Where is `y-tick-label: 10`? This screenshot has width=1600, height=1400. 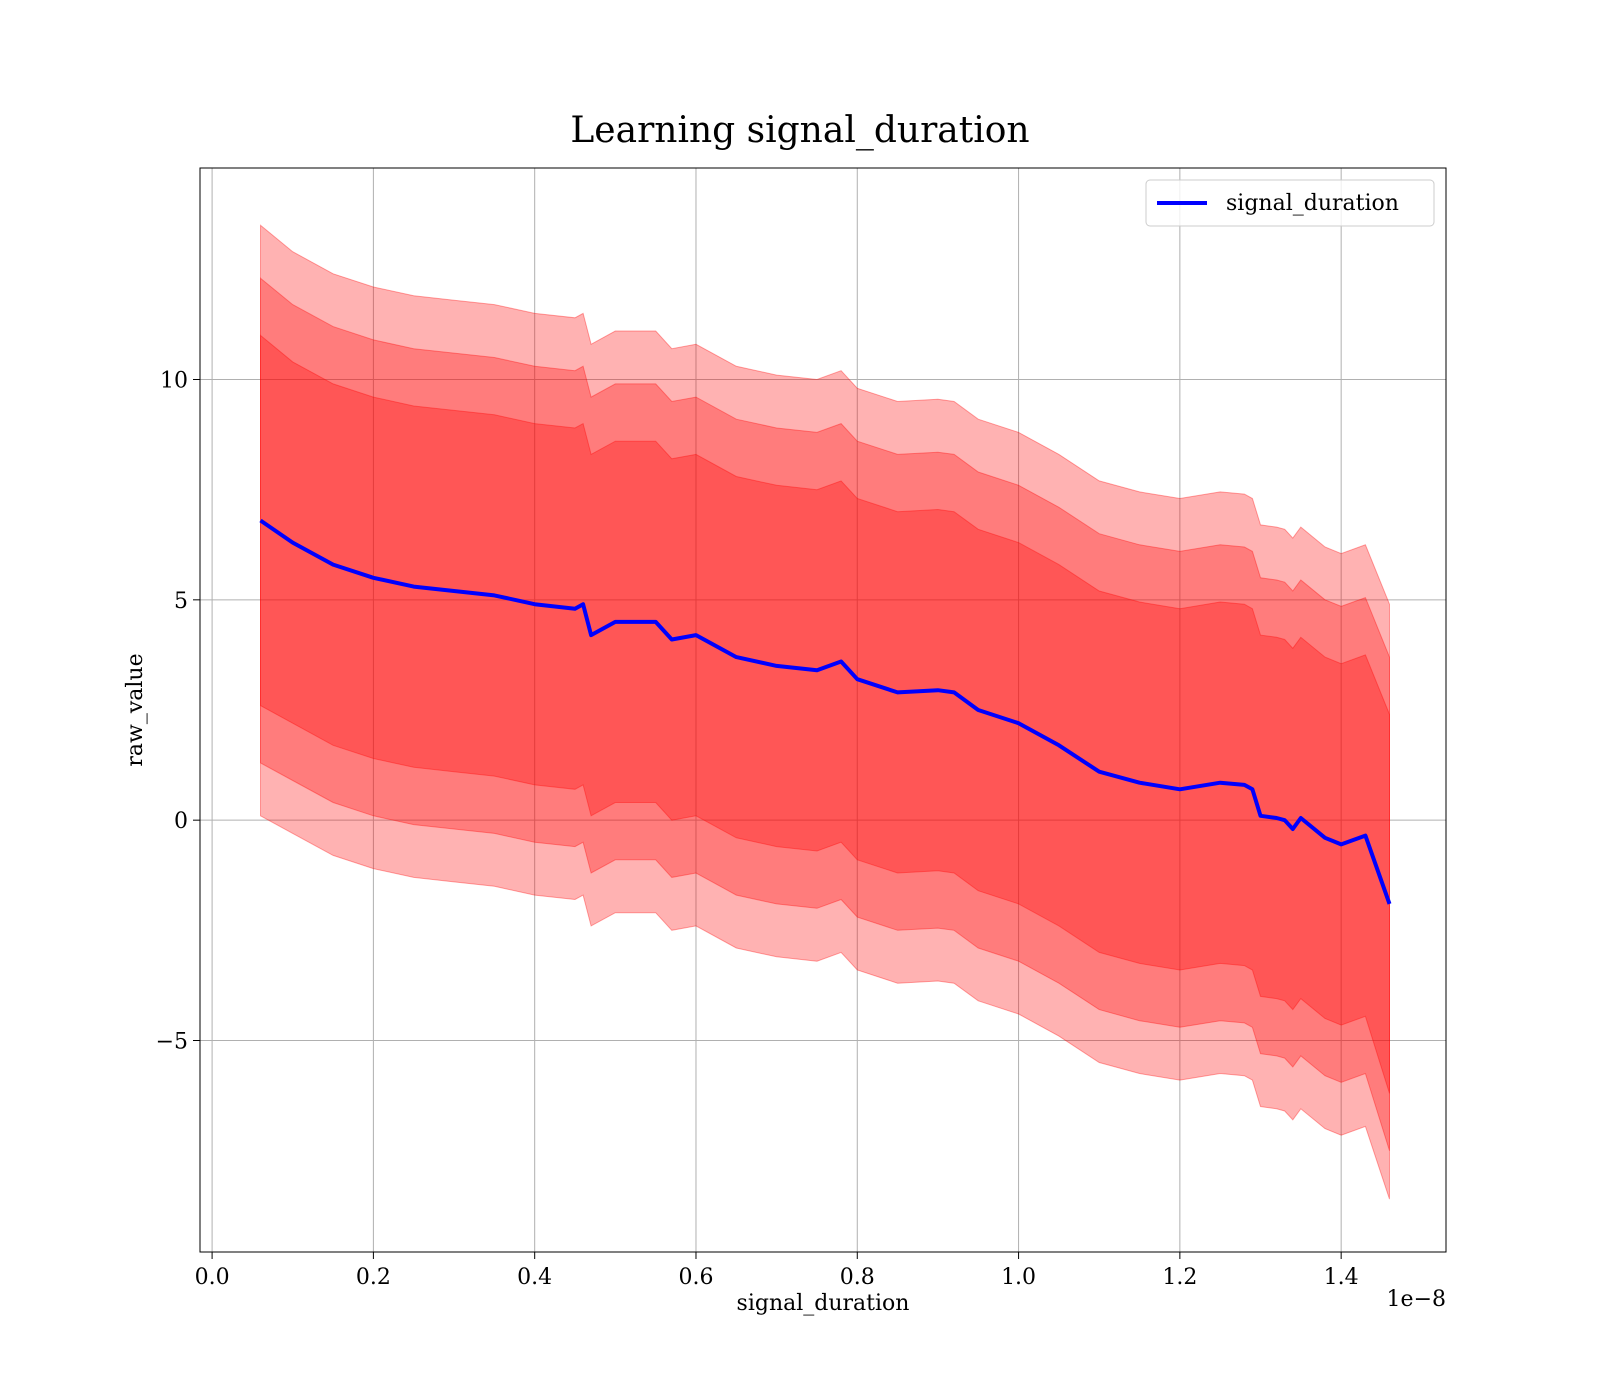
y-tick-label: 10 is located at coordinates (174, 381).